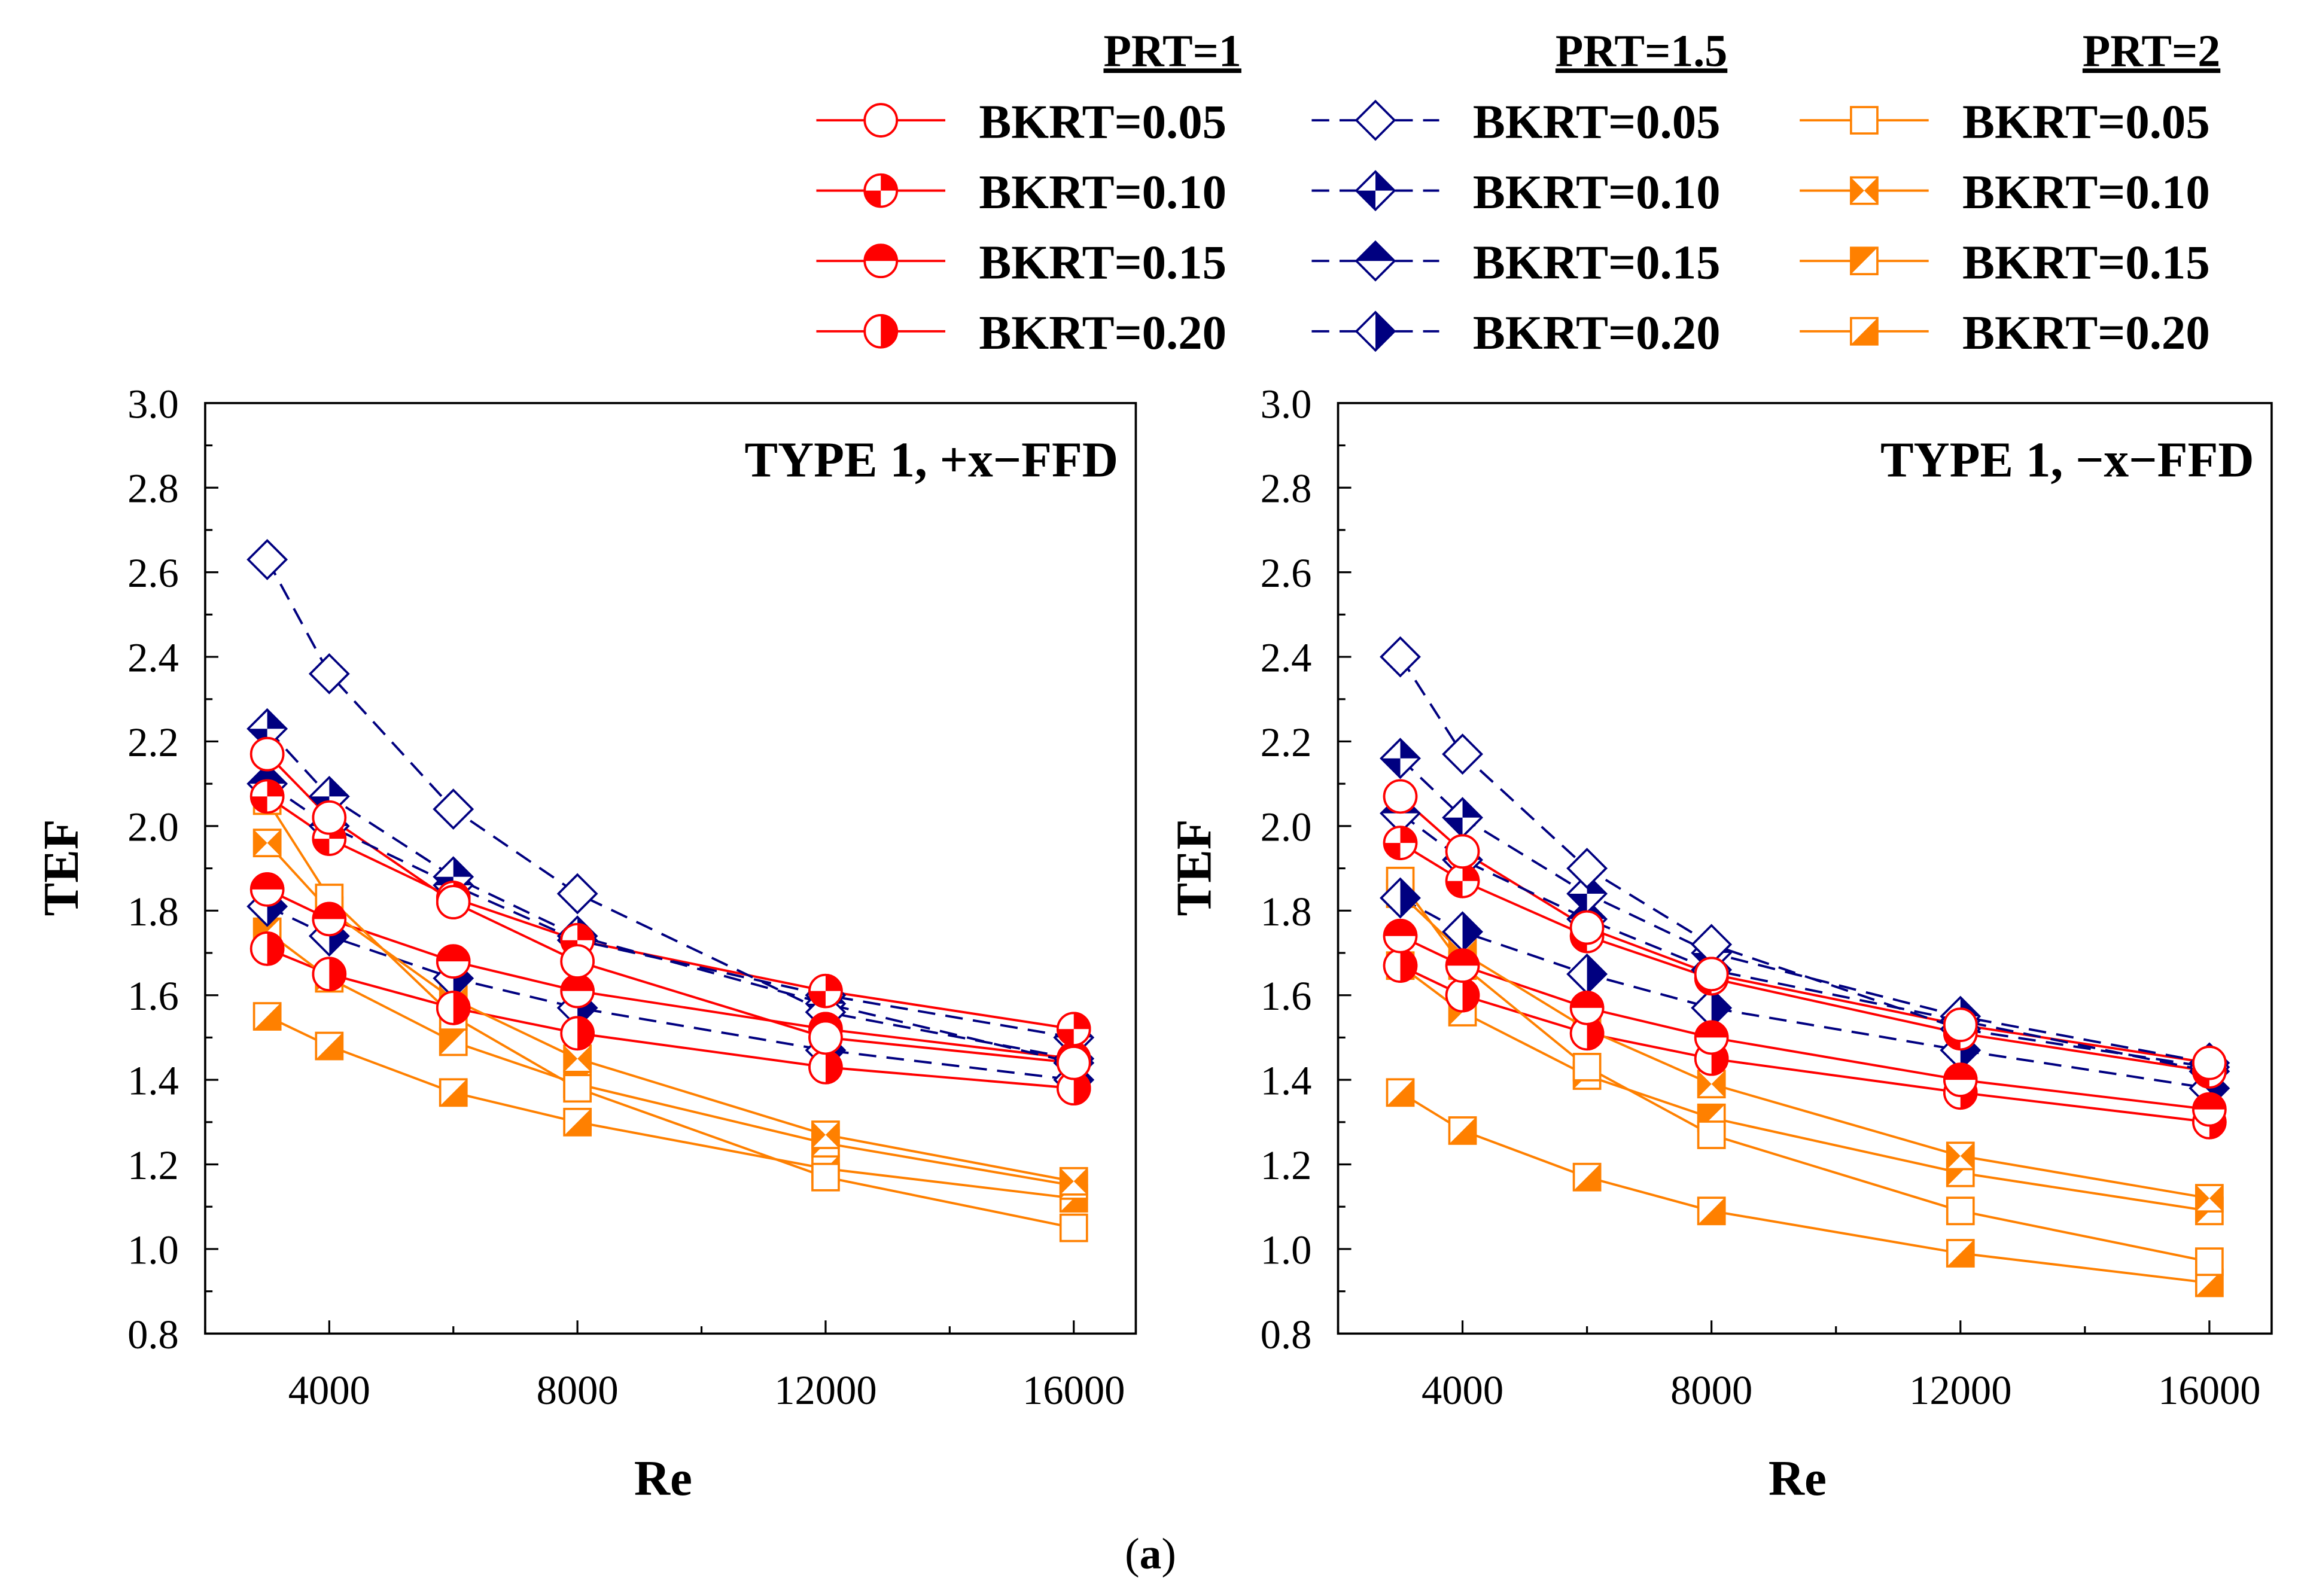 Image resolution: width=2298 pixels, height=1596 pixels. What do you see at coordinates (1641, 51) in the screenshot?
I see `legend-header: PRT=1.5` at bounding box center [1641, 51].